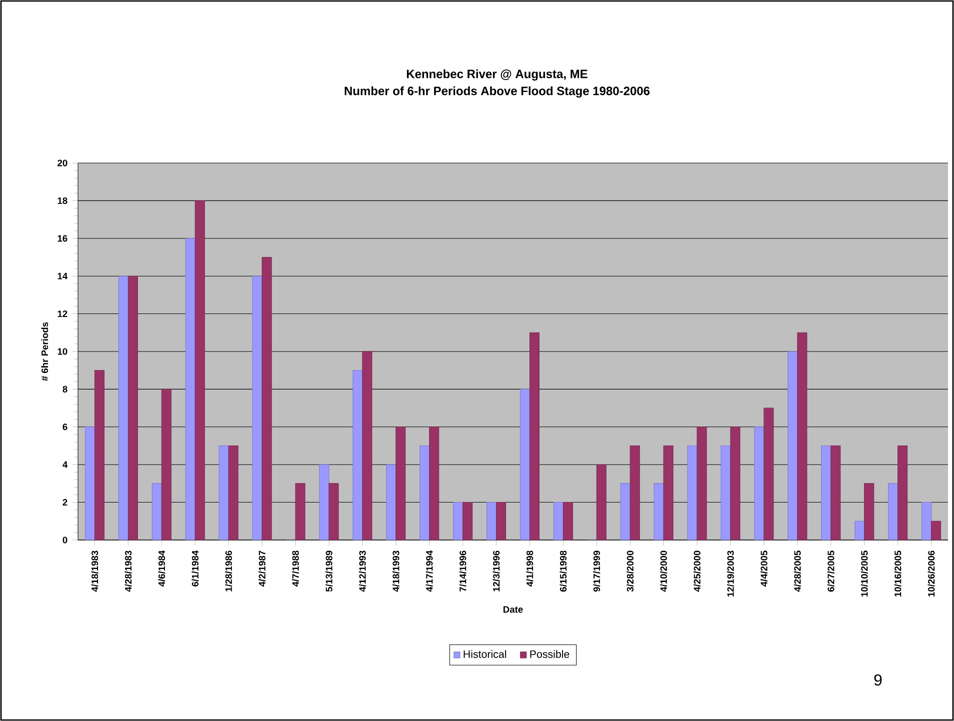 The height and width of the screenshot is (721, 954). I want to click on x-tick-label: 4/28/1983, so click(128, 571).